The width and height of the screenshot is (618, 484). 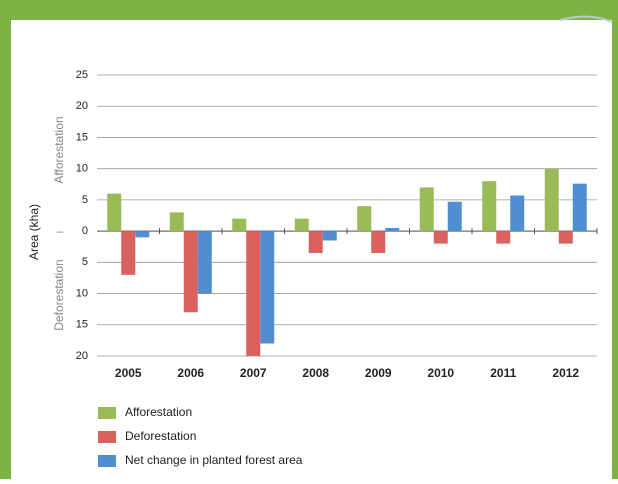 I want to click on y-axis-upper-label: Afforestation, so click(x=59, y=149).